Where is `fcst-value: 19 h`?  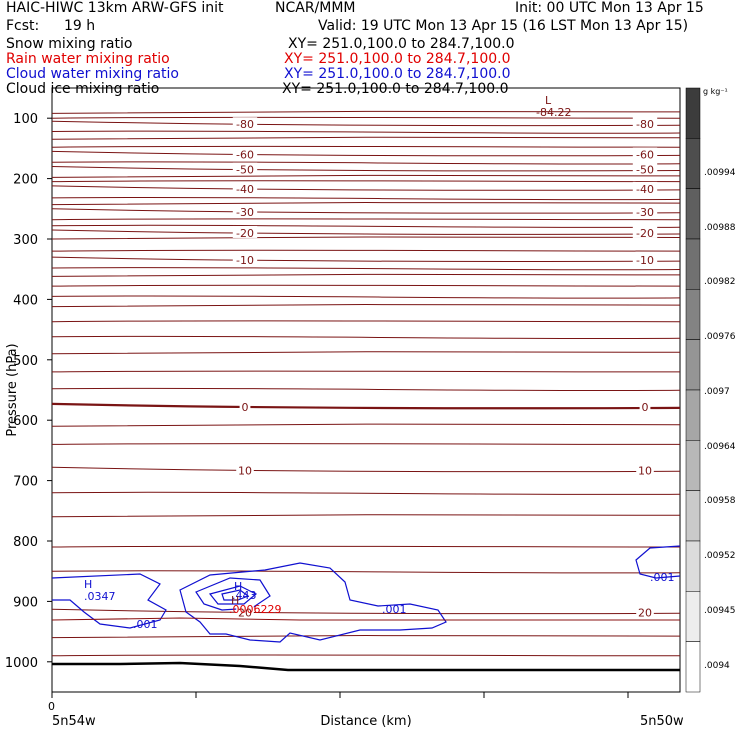 fcst-value: 19 h is located at coordinates (80, 26).